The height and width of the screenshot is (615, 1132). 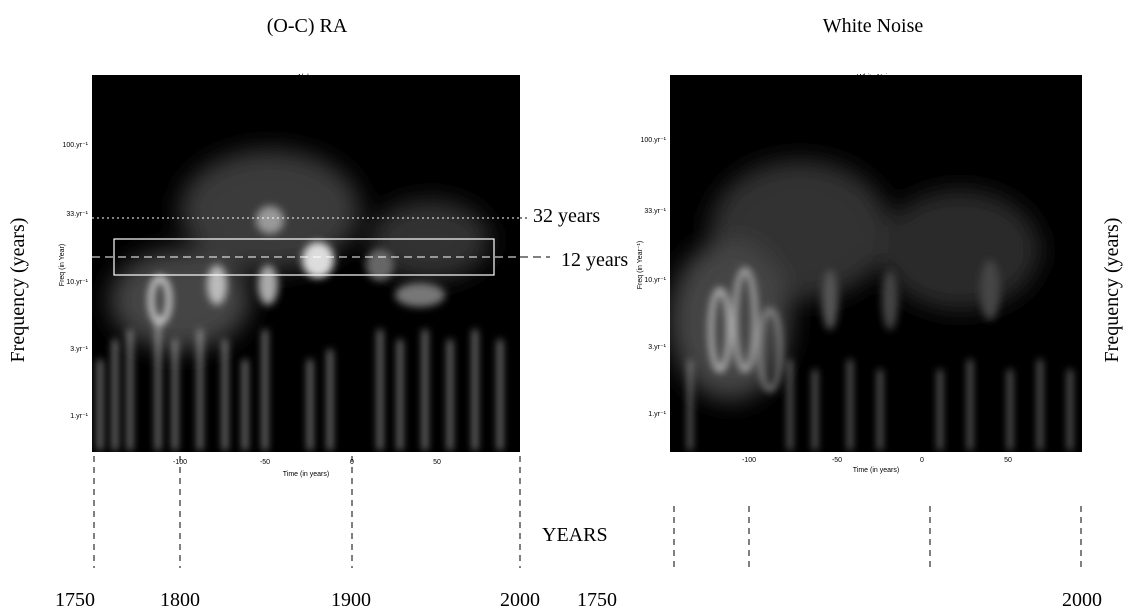 What do you see at coordinates (306, 77) in the screenshot?
I see `panel-title: Alpha` at bounding box center [306, 77].